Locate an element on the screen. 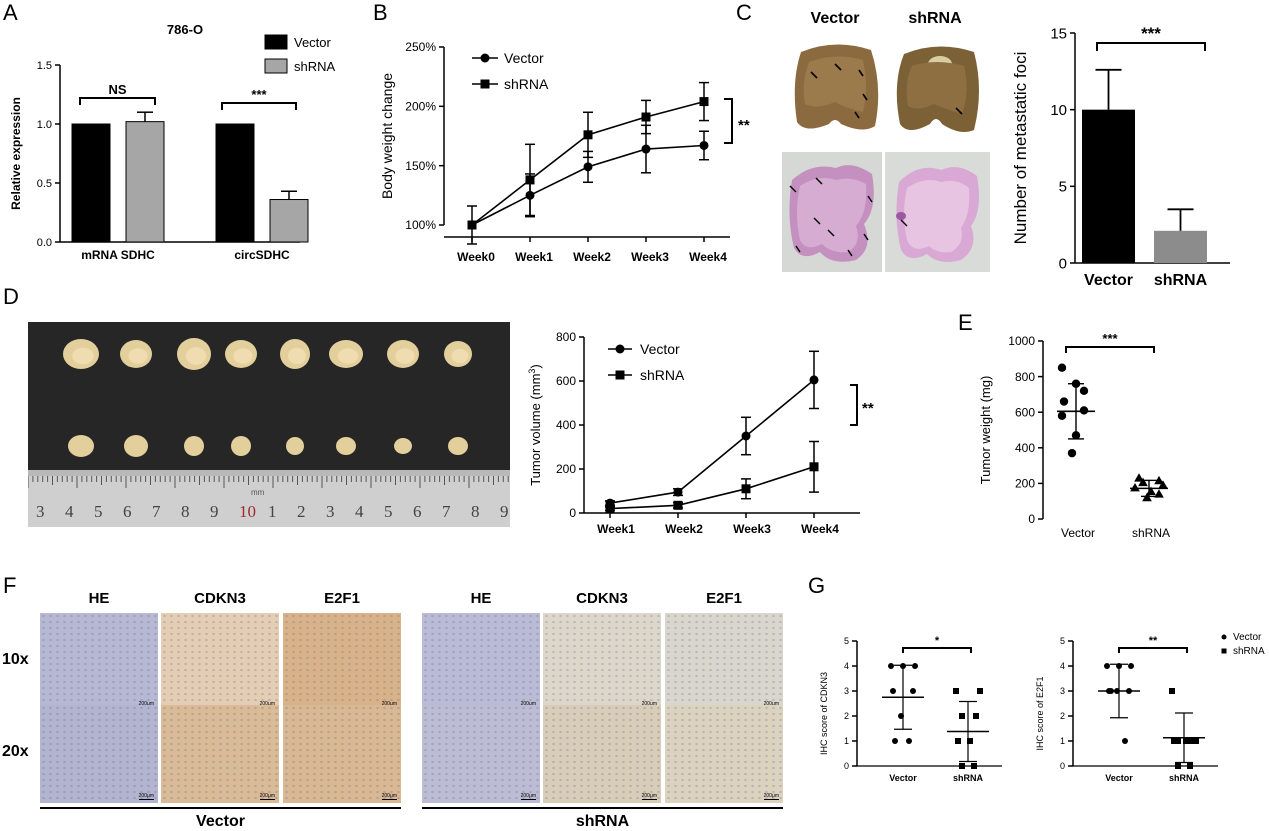 Image resolution: width=1269 pixels, height=831 pixels. ruler-digit: 10 is located at coordinates (247, 511).